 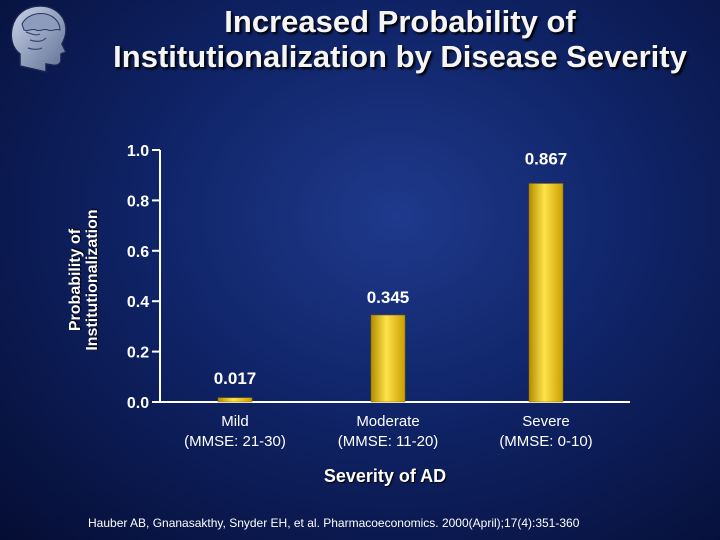 What do you see at coordinates (235, 421) in the screenshot?
I see `x-tick-label: Mild` at bounding box center [235, 421].